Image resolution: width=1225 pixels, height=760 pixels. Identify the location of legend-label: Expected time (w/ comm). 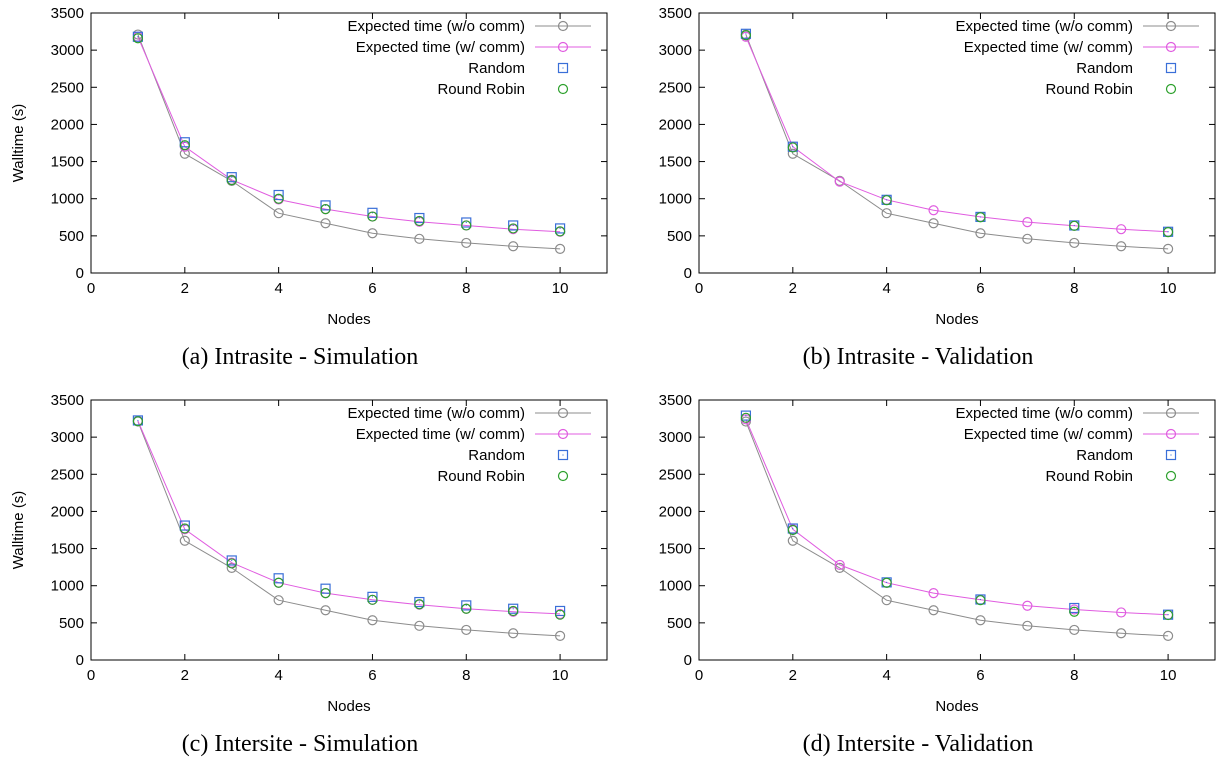
(1048, 47).